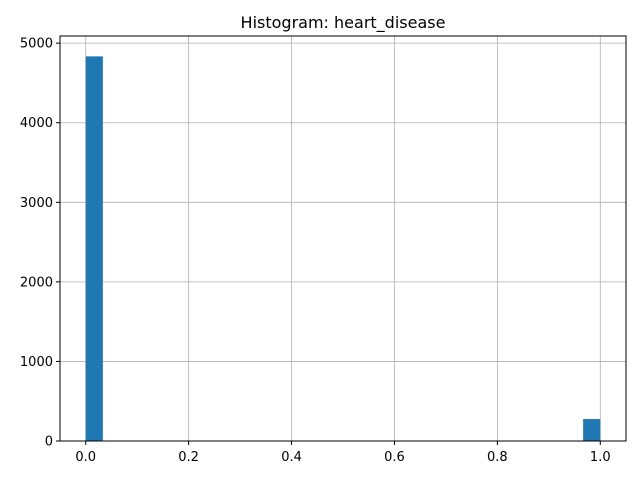 The height and width of the screenshot is (480, 640). I want to click on y-tick-label: 1000, so click(36, 362).